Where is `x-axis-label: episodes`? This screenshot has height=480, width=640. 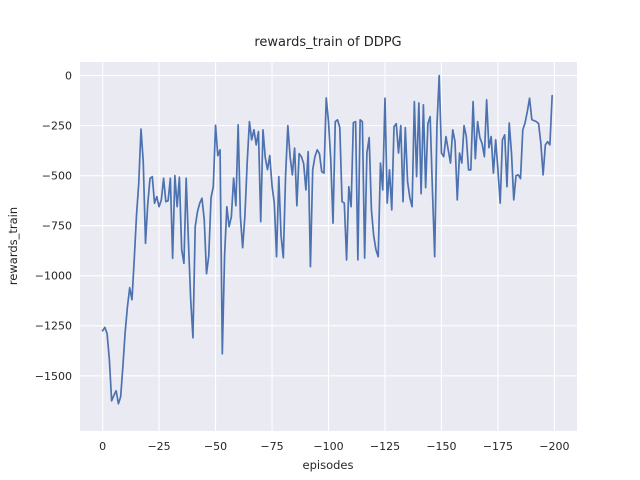 x-axis-label: episodes is located at coordinates (328, 465).